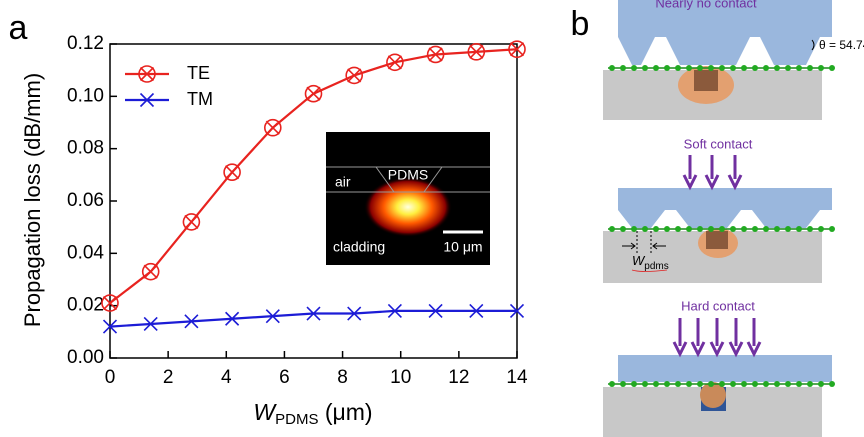 This screenshot has height=437, width=864. I want to click on x-tick-label: 12, so click(458, 377).